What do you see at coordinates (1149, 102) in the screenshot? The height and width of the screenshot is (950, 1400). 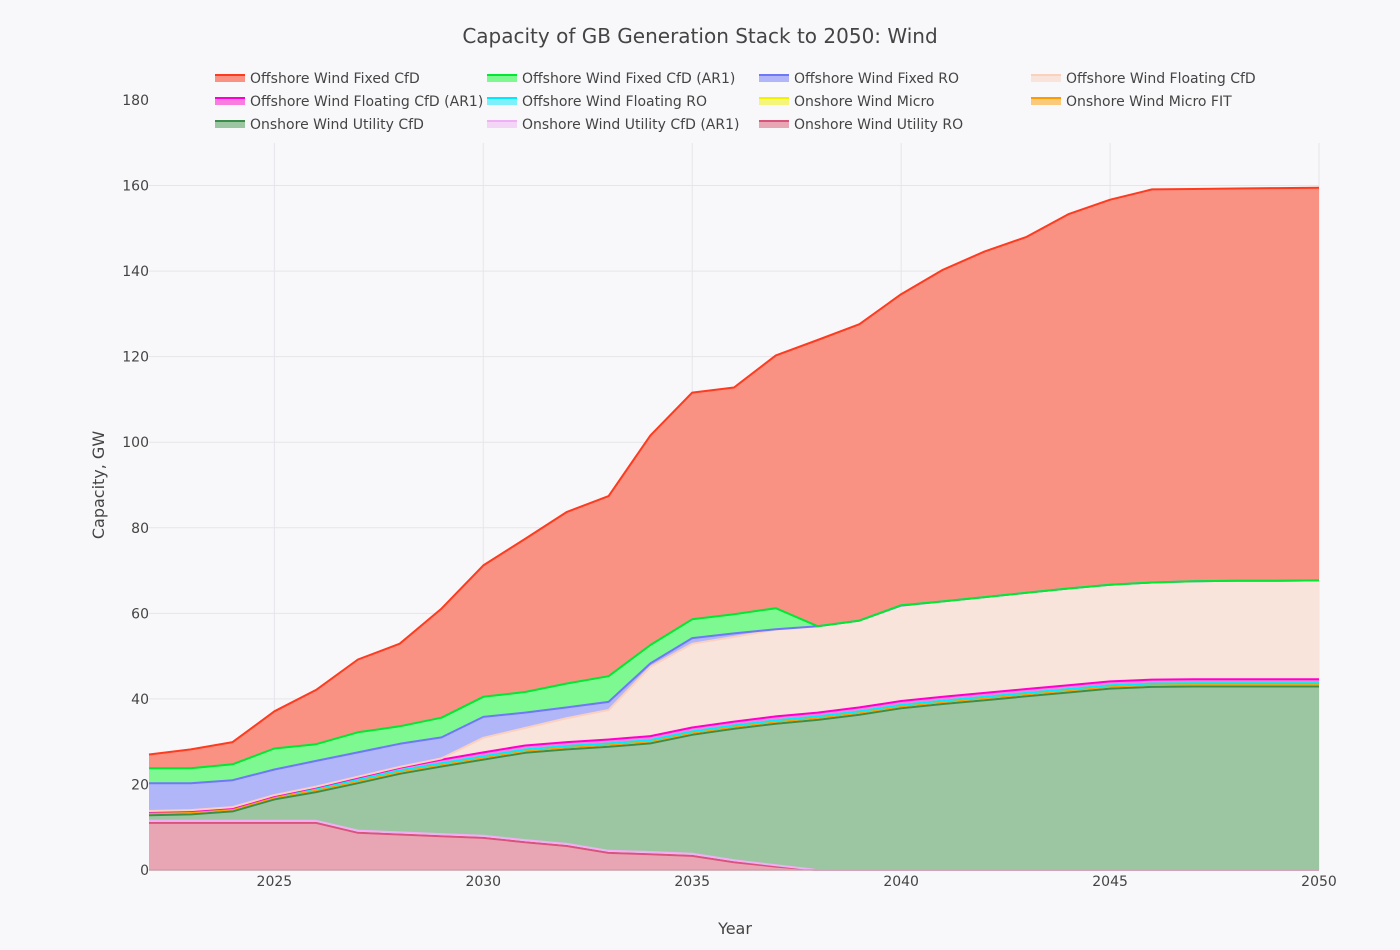 I see `legend-label: Onshore Wind Micro FIT` at bounding box center [1149, 102].